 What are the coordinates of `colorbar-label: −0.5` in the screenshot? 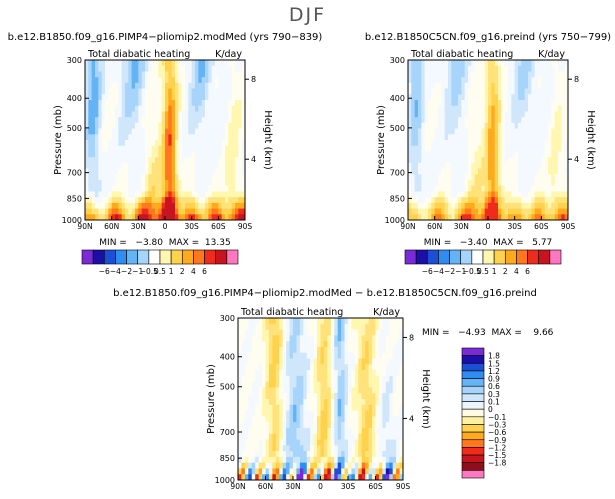 It's located at (472, 271).